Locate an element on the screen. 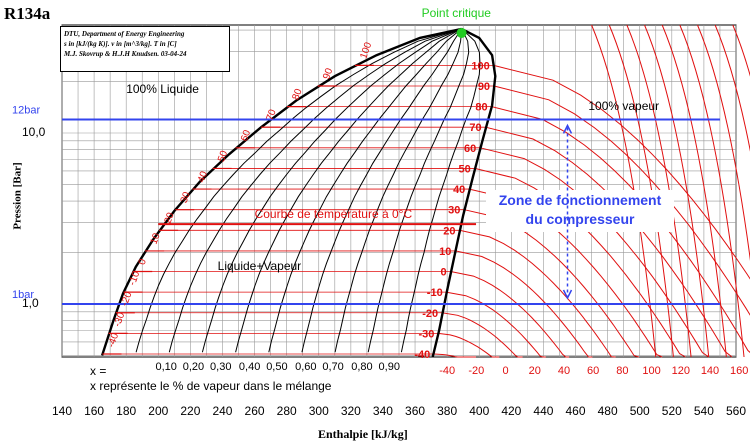  region-liquid-label: 100% Liquide is located at coordinates (162, 89).